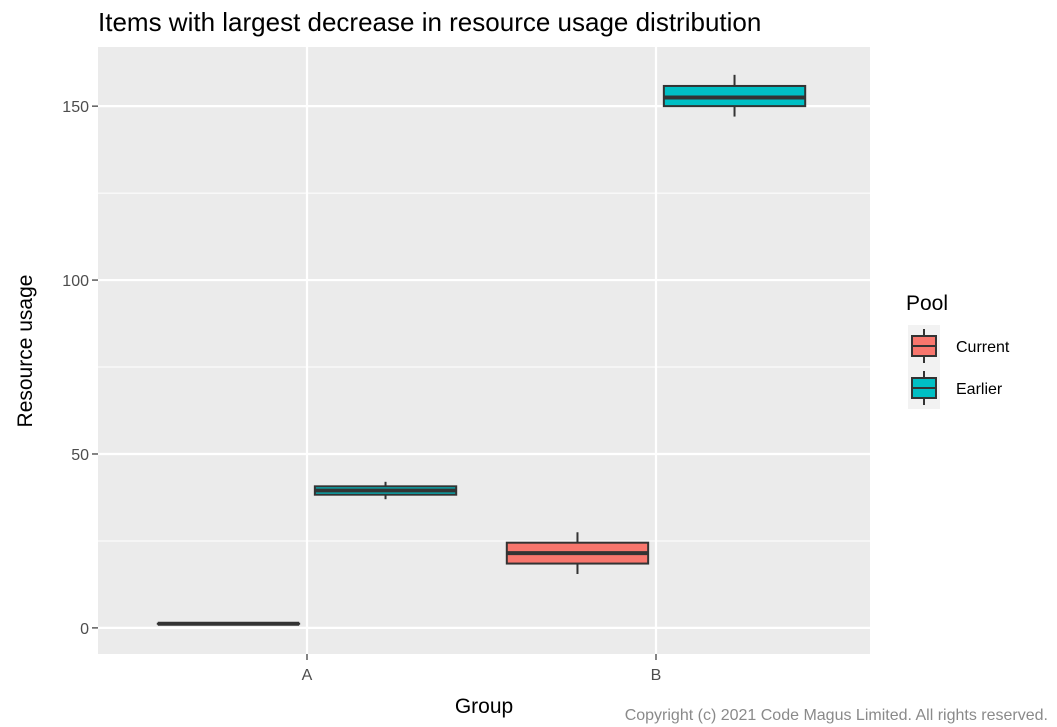 This screenshot has width=1057, height=727. Describe the element at coordinates (983, 347) in the screenshot. I see `legend-label-current: Current` at that location.